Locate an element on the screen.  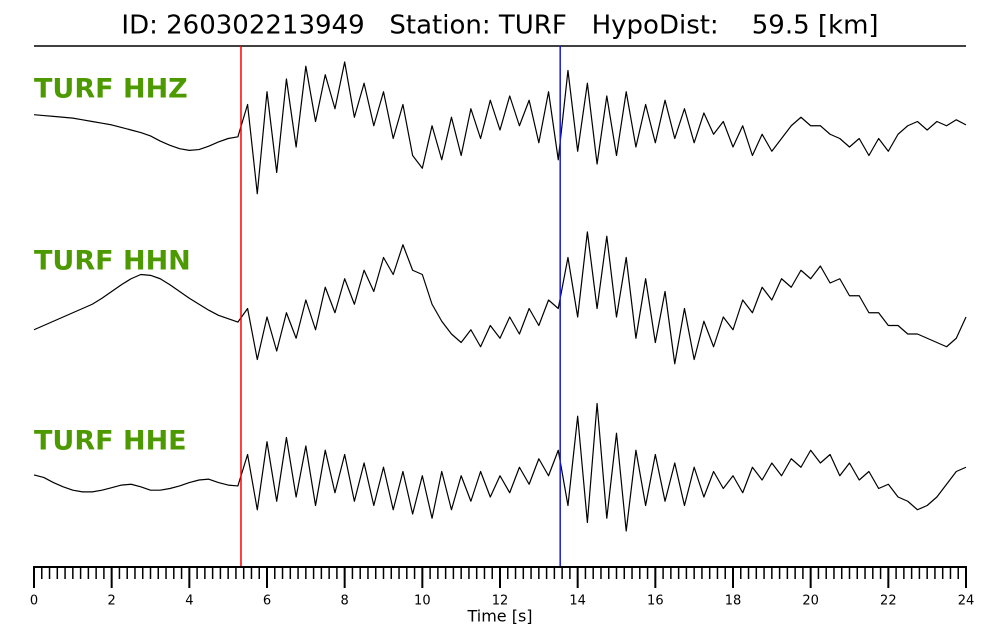
x-tick-label: 20 is located at coordinates (810, 601).